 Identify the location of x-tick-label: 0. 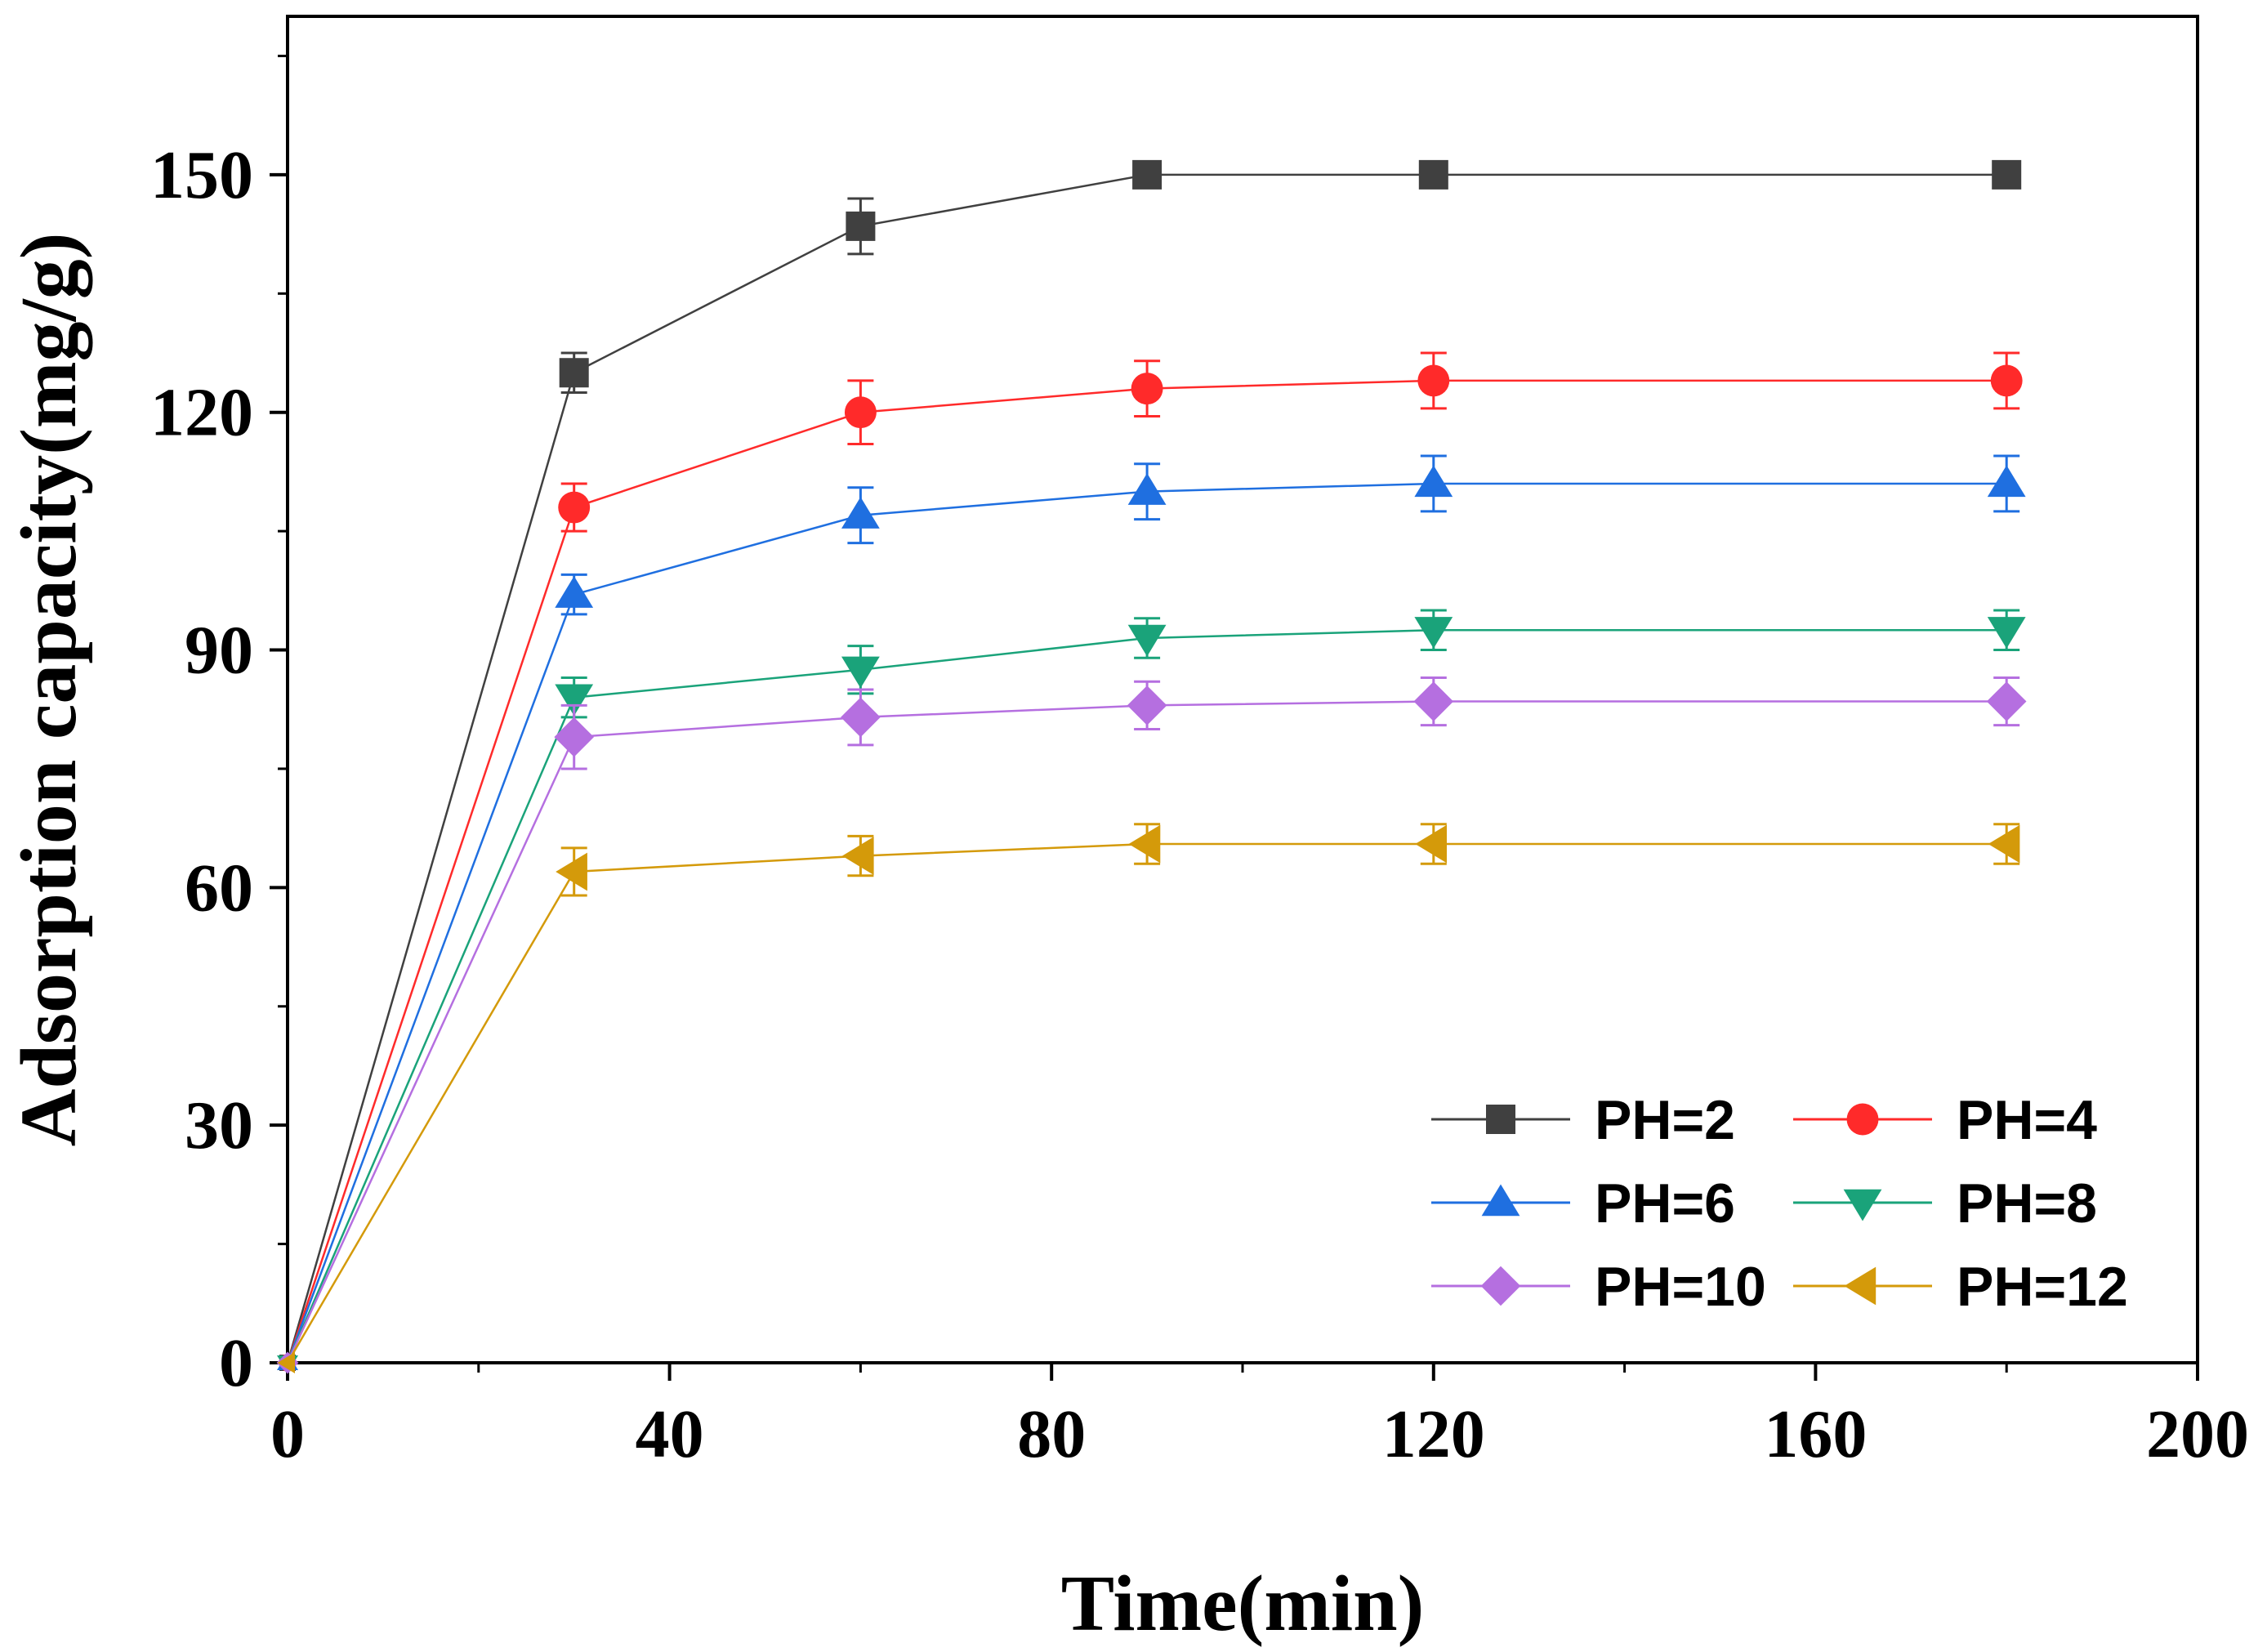
(287, 1434).